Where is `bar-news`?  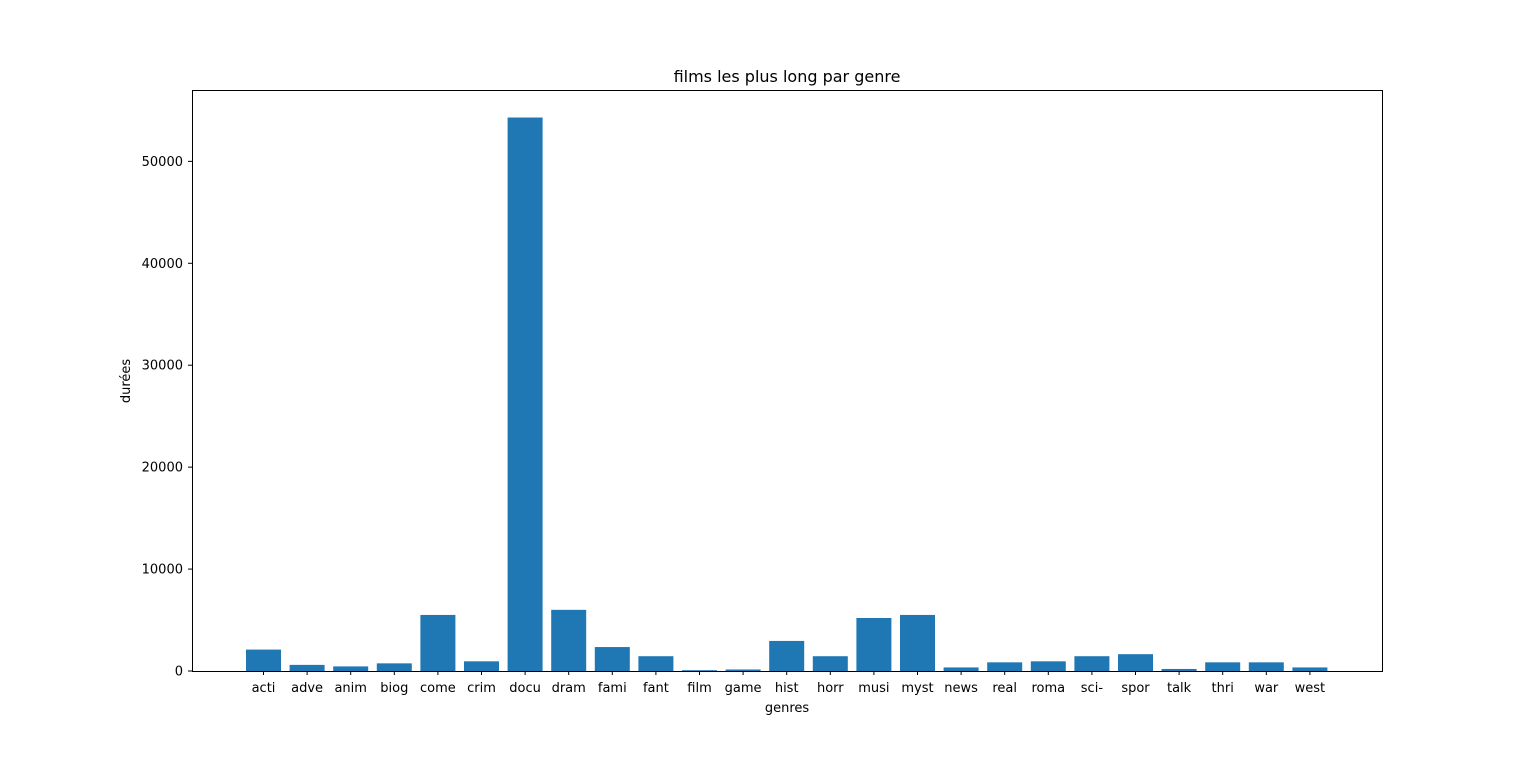 bar-news is located at coordinates (961, 669).